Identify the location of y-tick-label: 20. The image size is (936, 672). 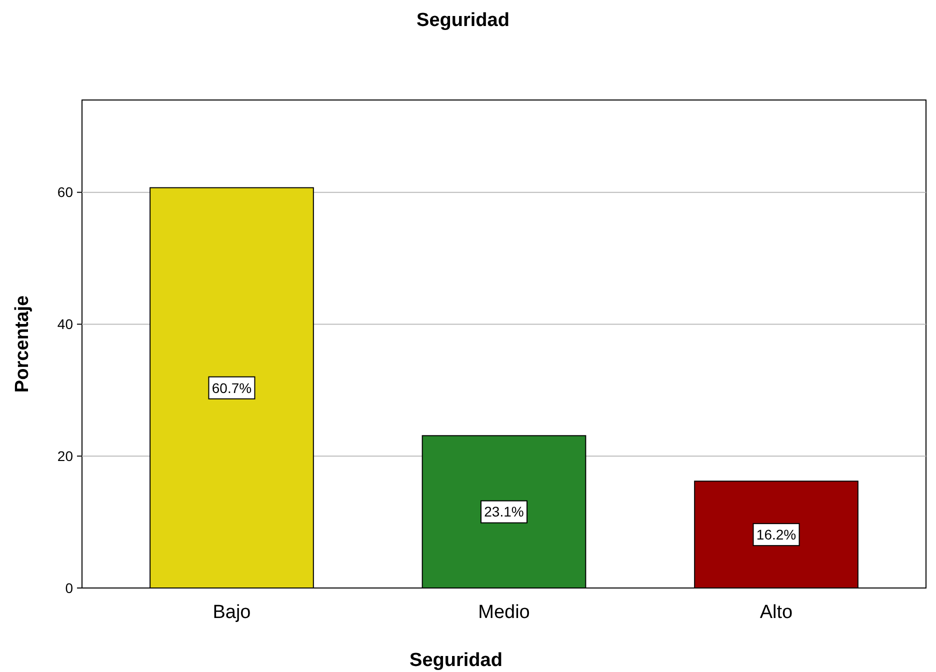
(65, 456).